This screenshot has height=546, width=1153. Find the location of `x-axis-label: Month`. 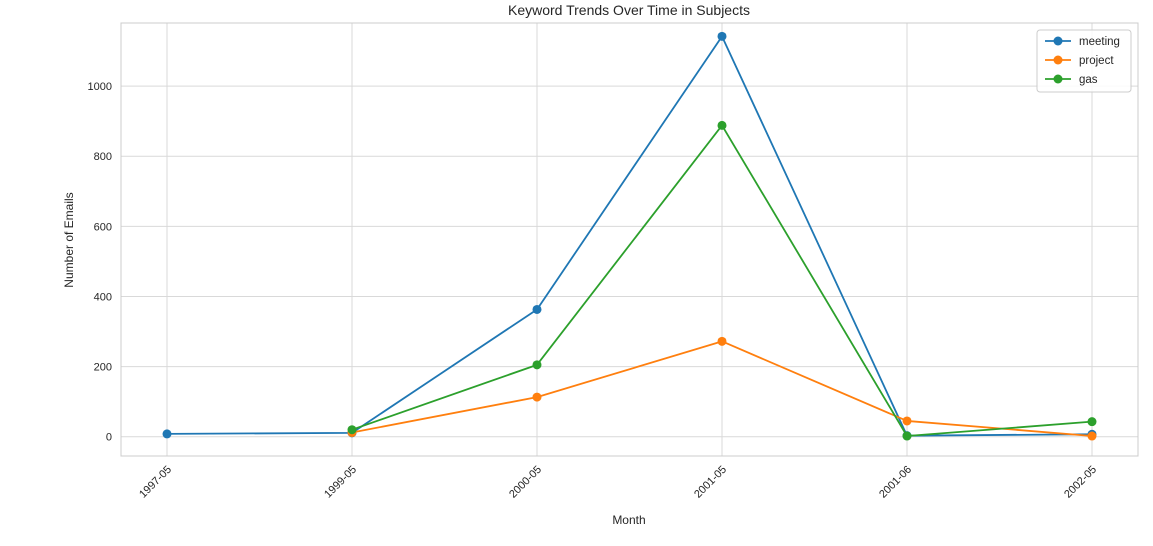

x-axis-label: Month is located at coordinates (628, 520).